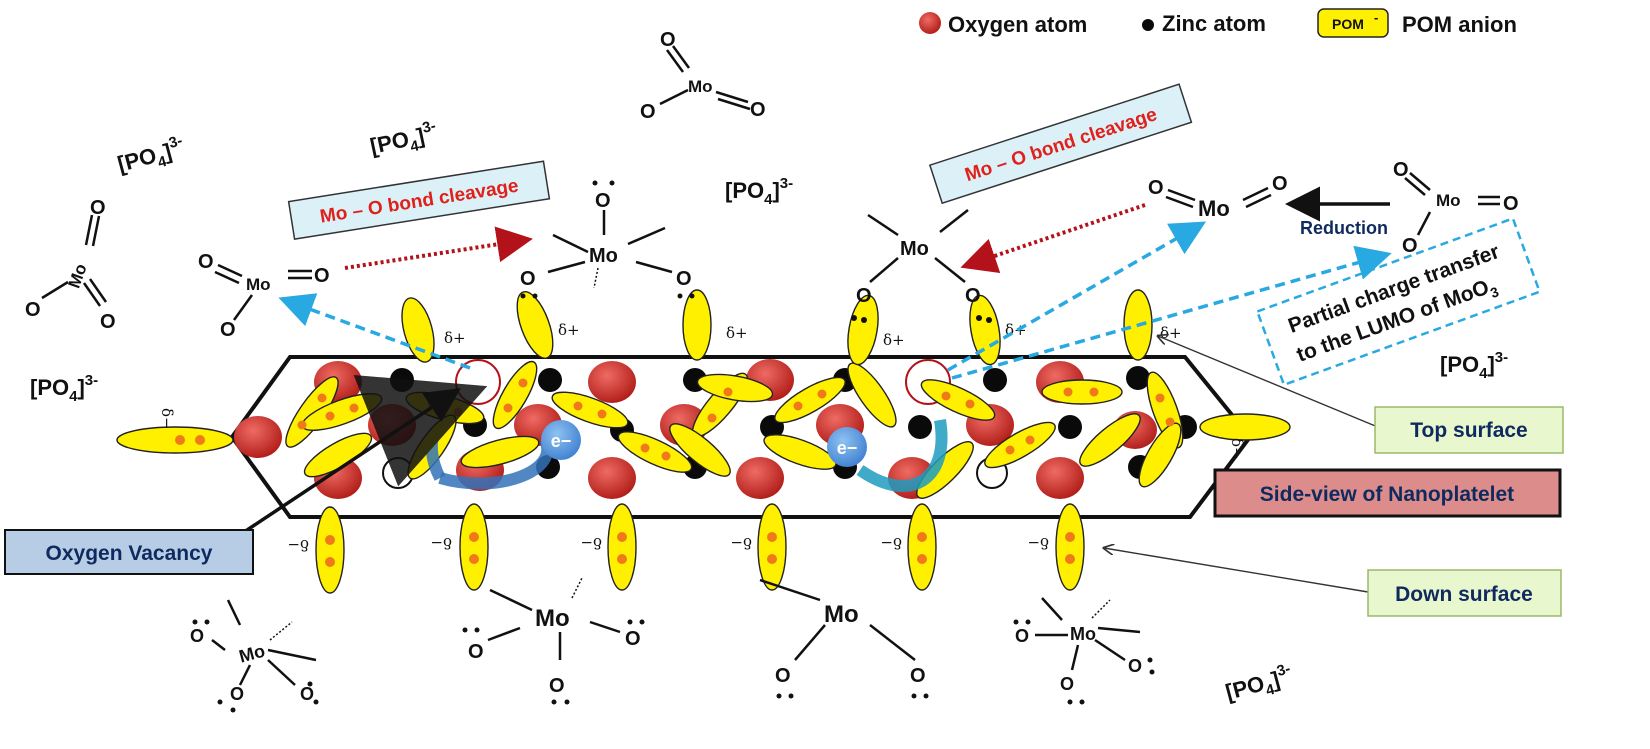 Image resolution: width=1650 pixels, height=749 pixels. I want to click on nanoplatelet-box: Side-view of Nanoplatelet, so click(1387, 493).